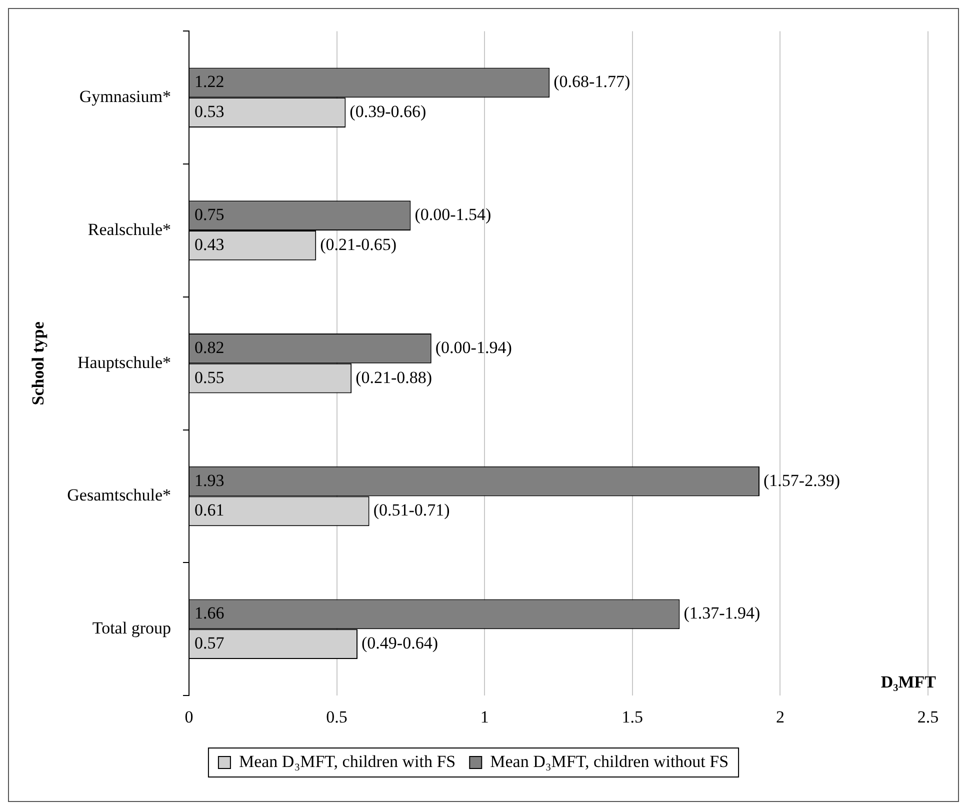  Describe the element at coordinates (38, 363) in the screenshot. I see `y-axis-title: School type` at that location.